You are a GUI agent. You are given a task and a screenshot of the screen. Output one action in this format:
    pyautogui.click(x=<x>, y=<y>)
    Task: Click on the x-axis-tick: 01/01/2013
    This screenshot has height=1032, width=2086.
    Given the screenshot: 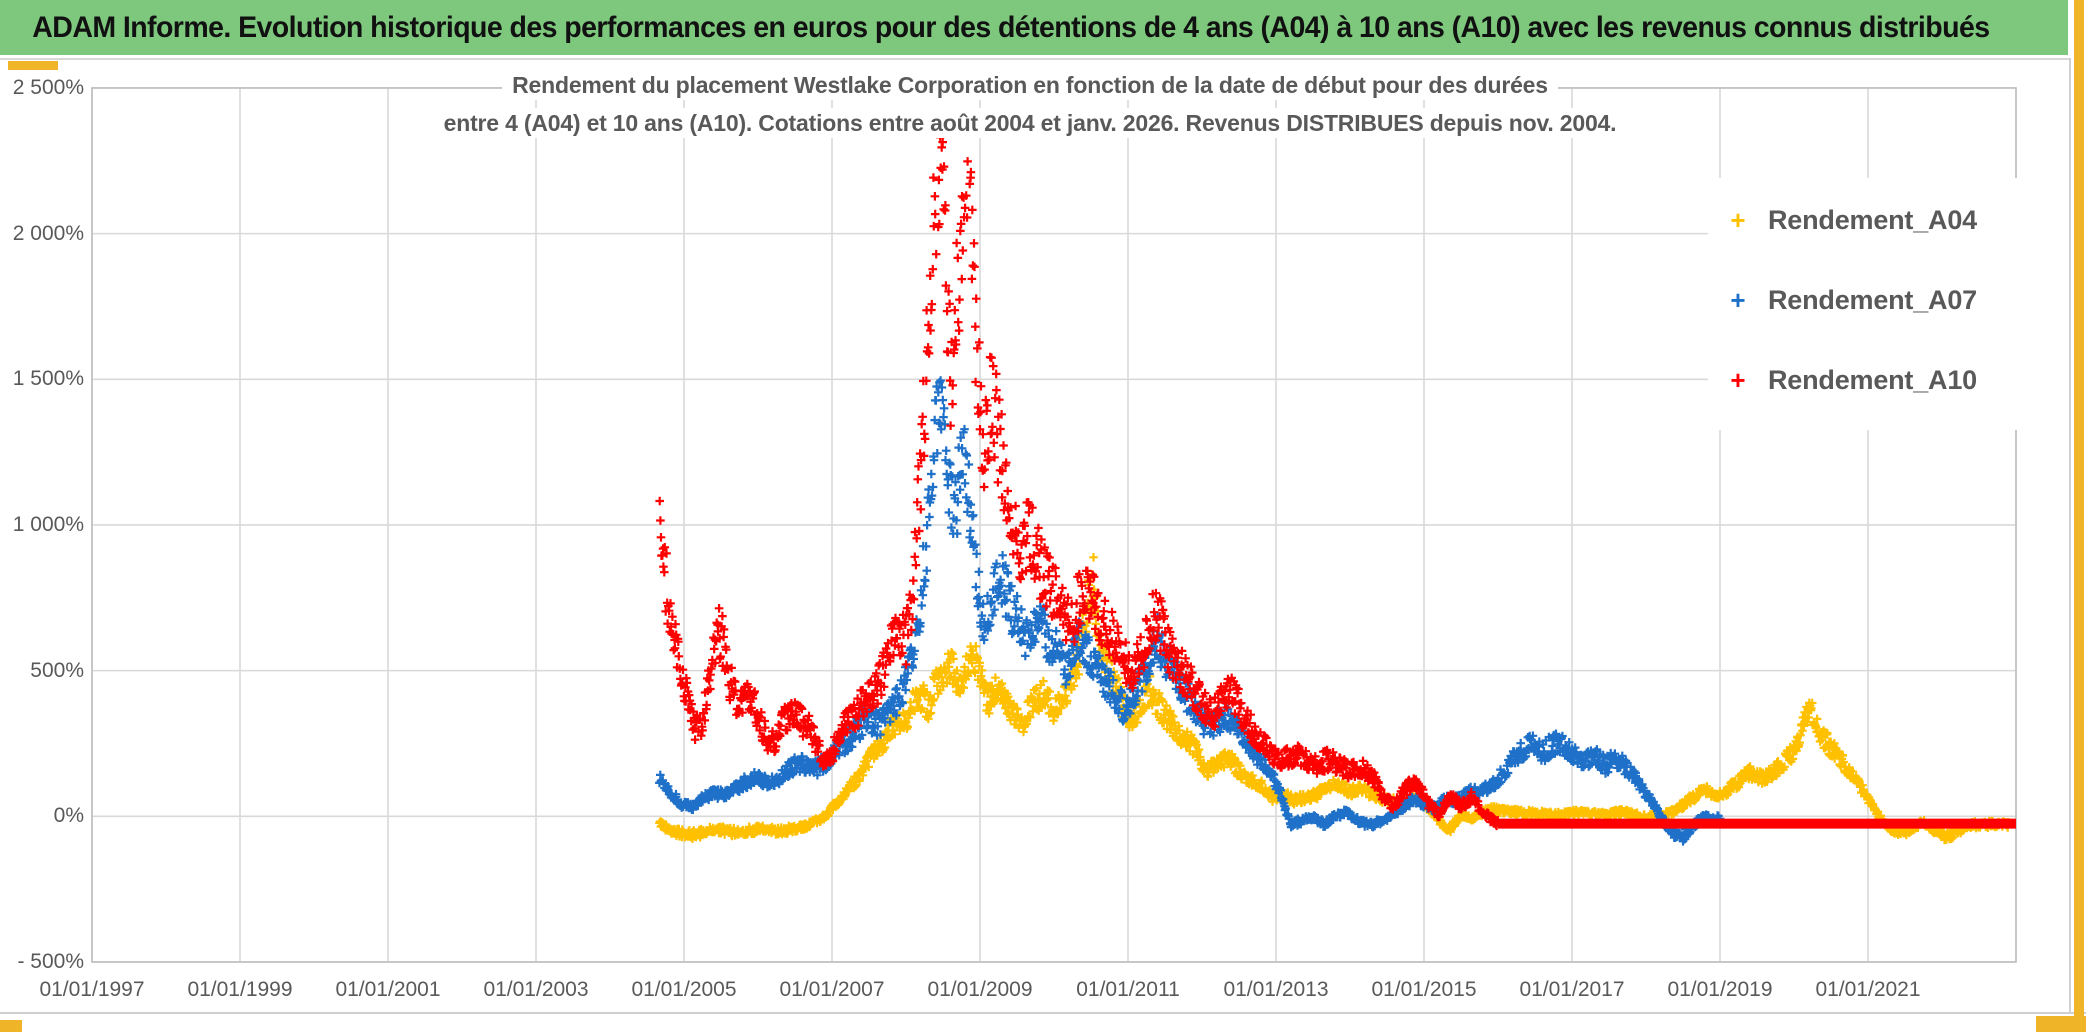 What is the action you would take?
    pyautogui.click(x=1276, y=989)
    